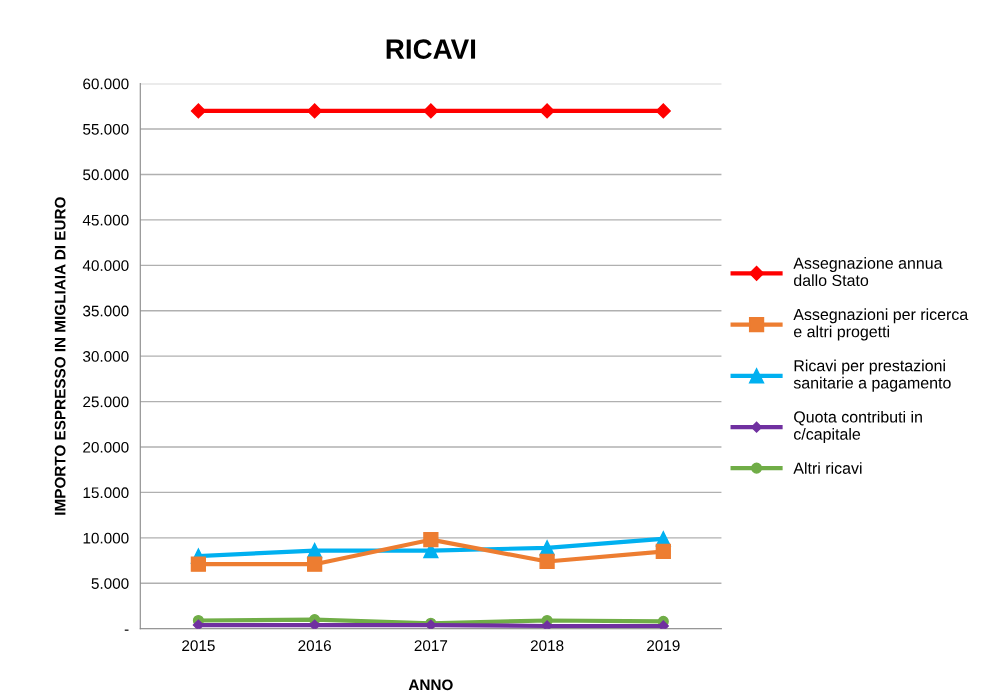  I want to click on y-tick-label: 30.000, so click(106, 356).